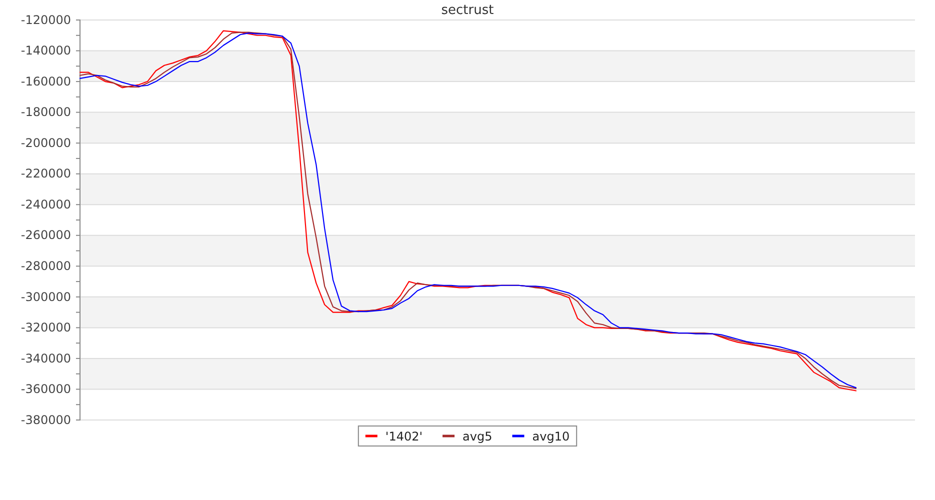 The width and height of the screenshot is (935, 500). I want to click on y-tick-label: -200000, so click(45, 143).